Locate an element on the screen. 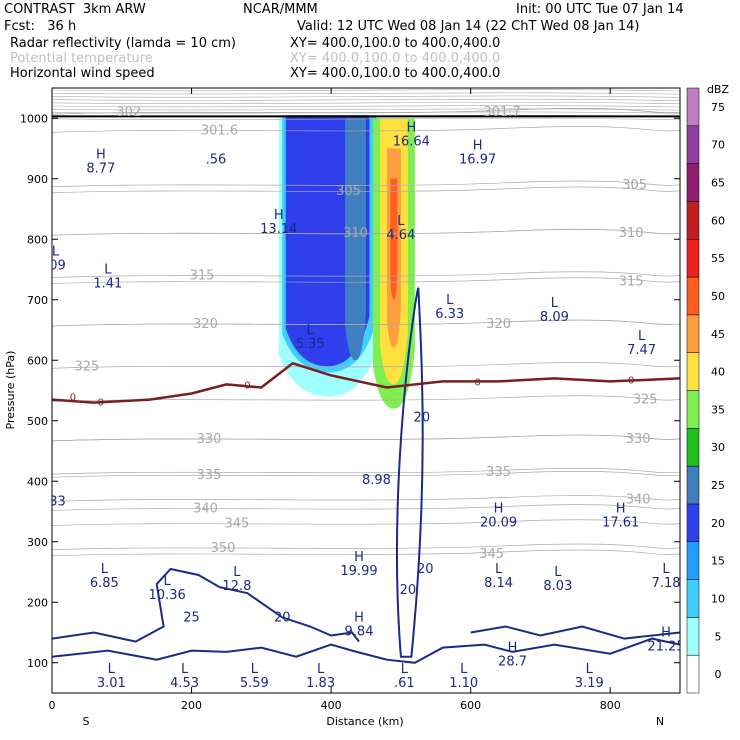  theta-label: 325 is located at coordinates (645, 400).